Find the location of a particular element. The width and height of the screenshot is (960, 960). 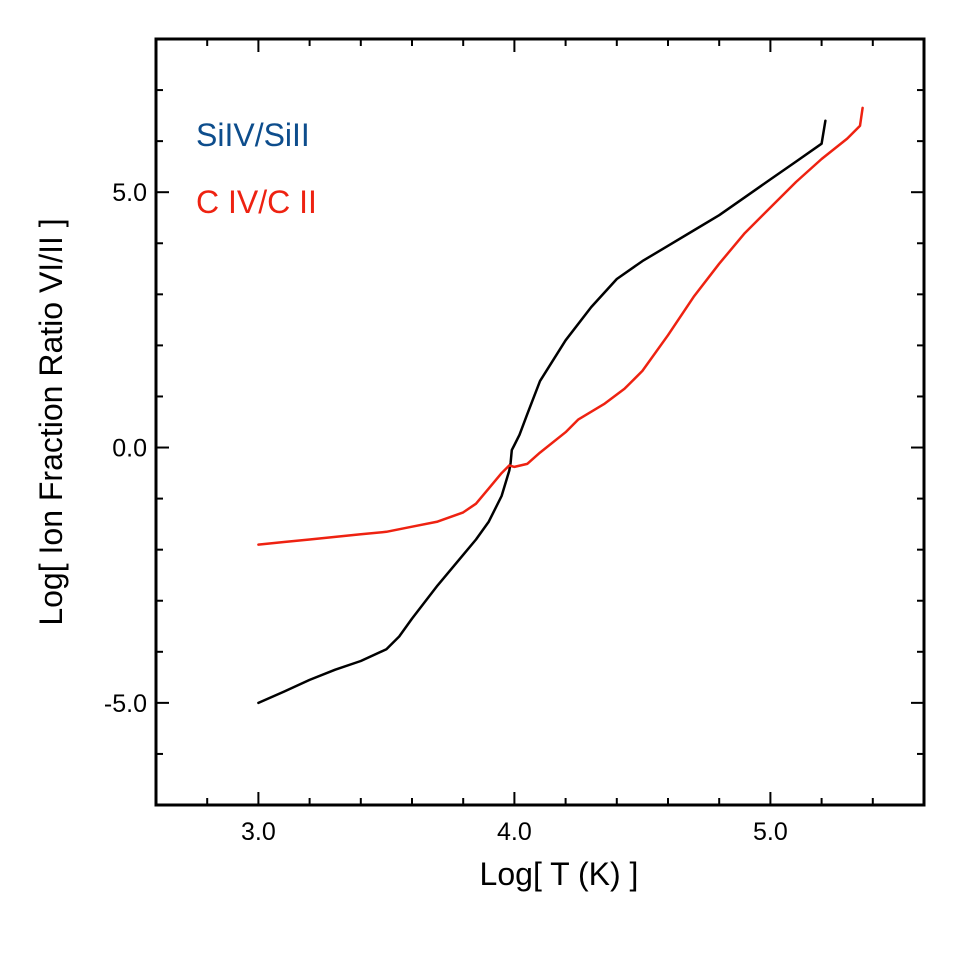

x-tick-label: 3.0 is located at coordinates (258, 832).